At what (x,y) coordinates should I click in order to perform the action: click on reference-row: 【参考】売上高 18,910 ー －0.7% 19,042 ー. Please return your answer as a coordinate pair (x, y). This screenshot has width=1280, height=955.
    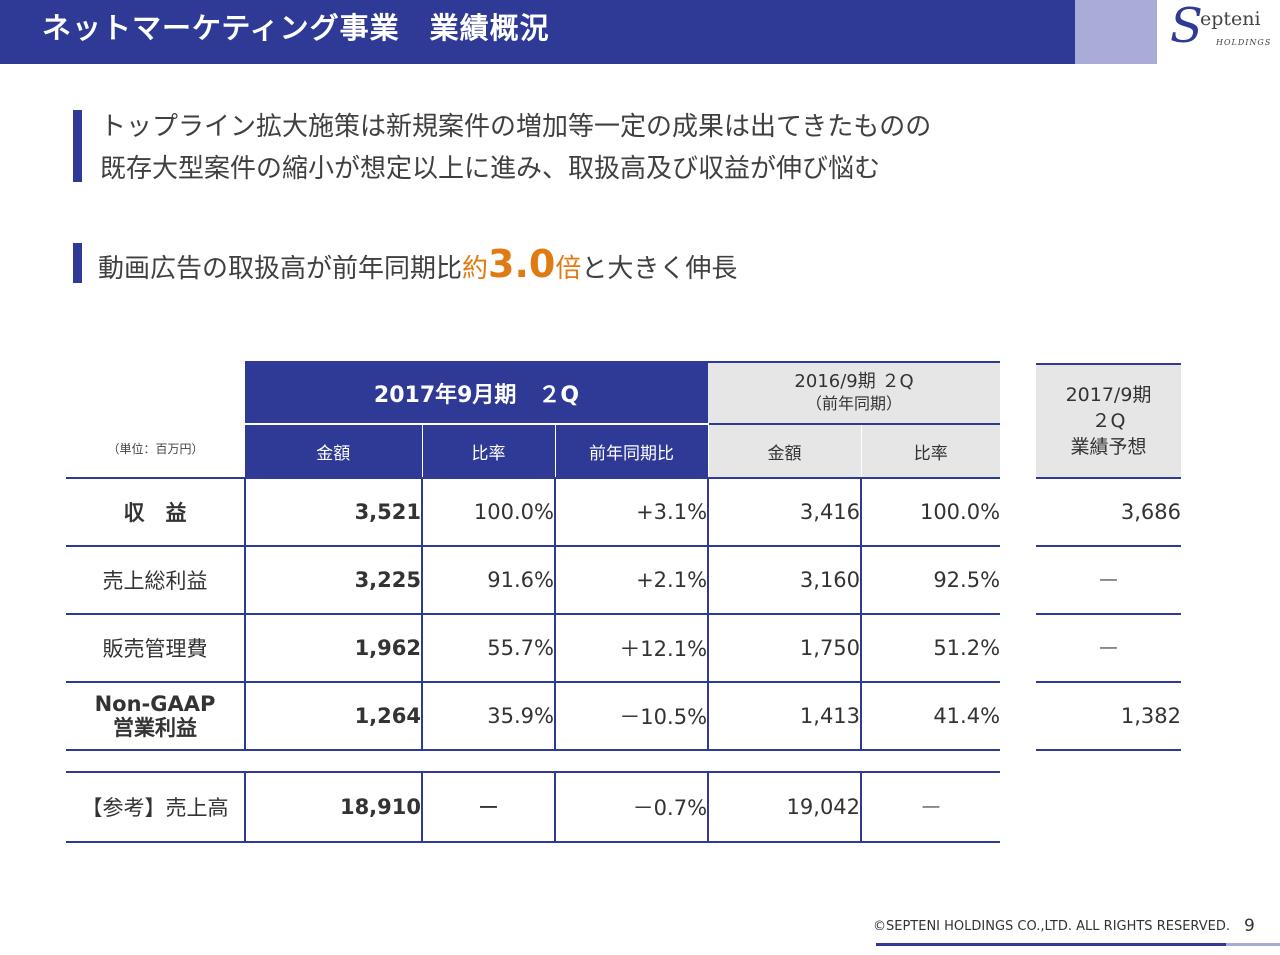
    Looking at the image, I should click on (533, 807).